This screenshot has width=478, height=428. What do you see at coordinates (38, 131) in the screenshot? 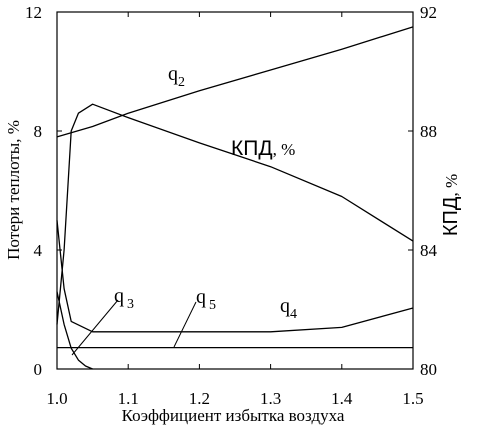
I see `y-left-tick-label: 8` at bounding box center [38, 131].